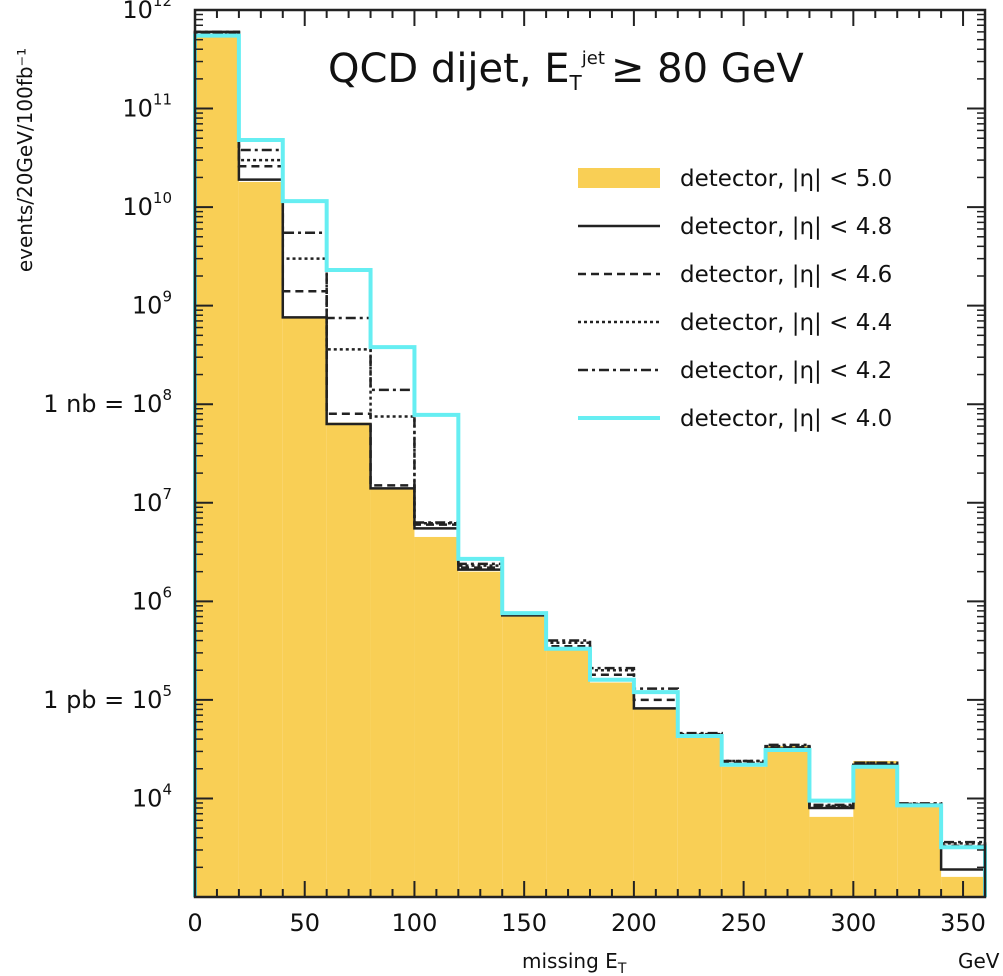 The height and width of the screenshot is (976, 1003). What do you see at coordinates (152, 796) in the screenshot?
I see `y-tick-label: 10⁴` at bounding box center [152, 796].